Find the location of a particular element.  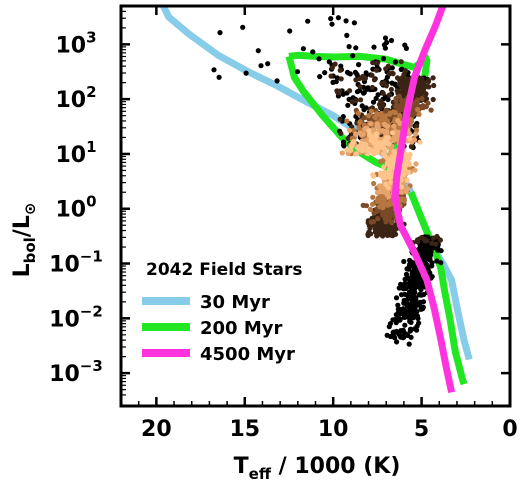

x-tick-label: 10 is located at coordinates (333, 429).